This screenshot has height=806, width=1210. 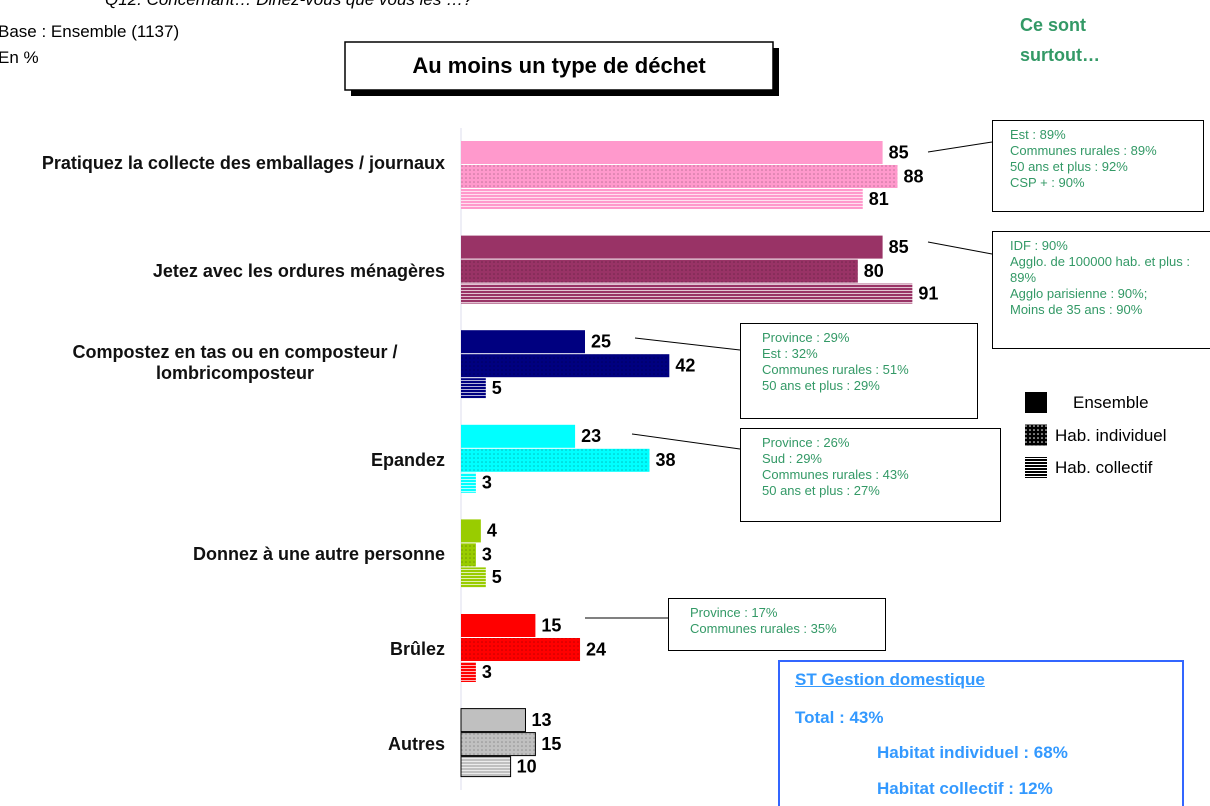 I want to click on annotation-line: 50 ans et plus : 29%, so click(x=821, y=385).